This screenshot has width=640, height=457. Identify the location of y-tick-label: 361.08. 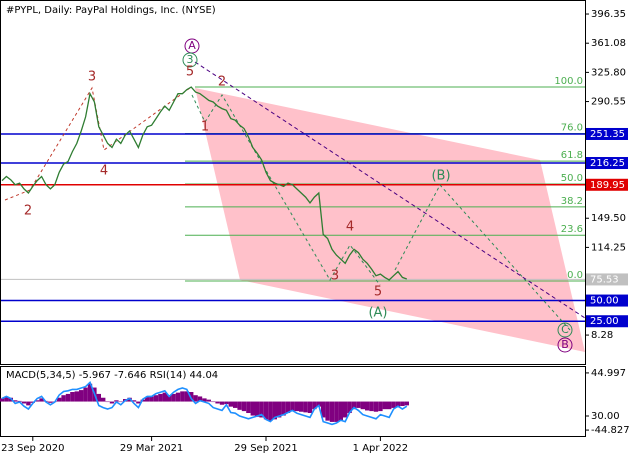
(608, 43).